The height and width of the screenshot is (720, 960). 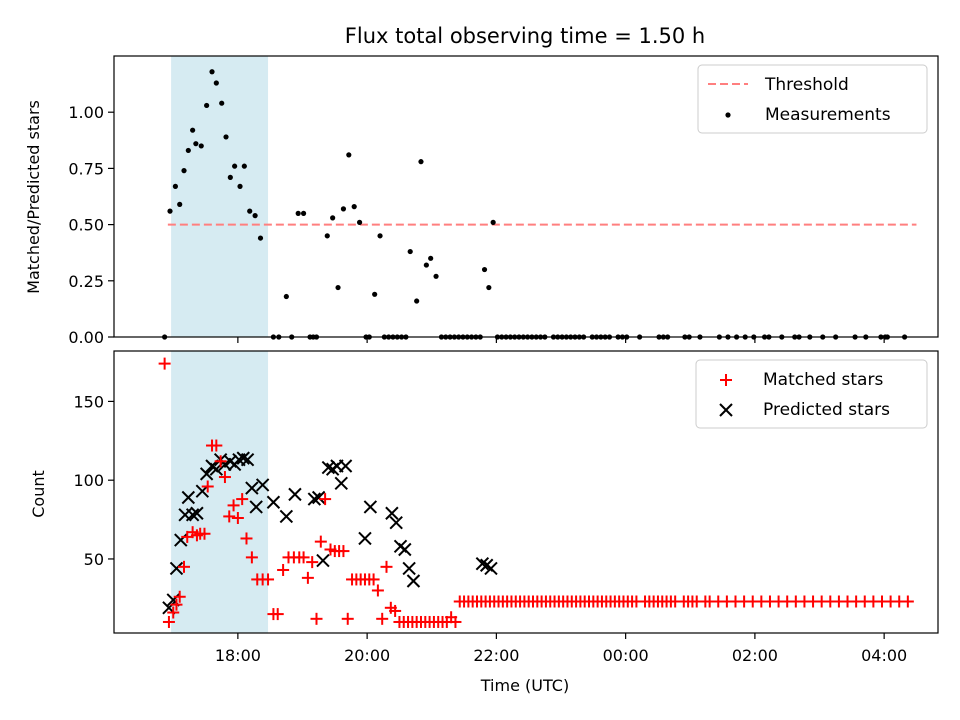 What do you see at coordinates (812, 99) in the screenshot?
I see `top-legend-box` at bounding box center [812, 99].